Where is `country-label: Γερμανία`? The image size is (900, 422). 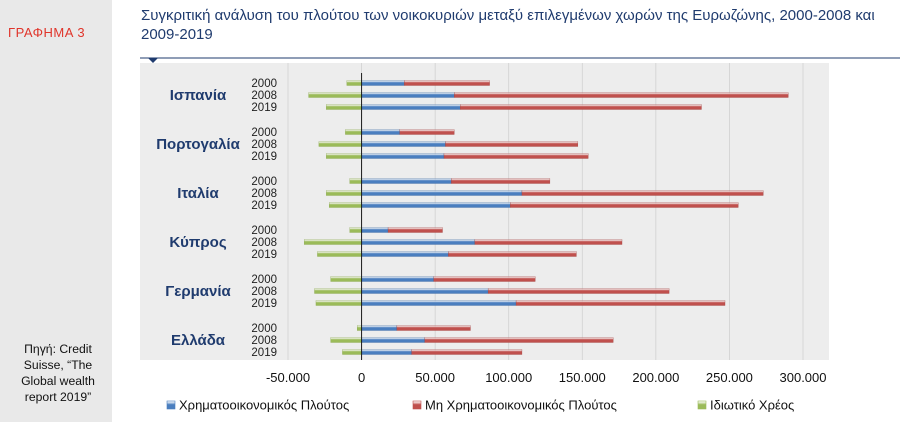 country-label: Γερμανία is located at coordinates (198, 291).